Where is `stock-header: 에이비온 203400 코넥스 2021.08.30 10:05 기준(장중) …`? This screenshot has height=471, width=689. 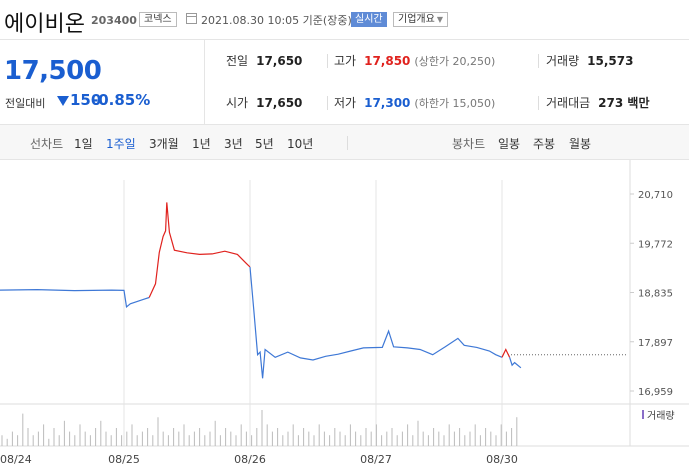
stock-header: 에이비온 203400 코넥스 2021.08.30 10:05 기준(장중) … is located at coordinates (344, 20).